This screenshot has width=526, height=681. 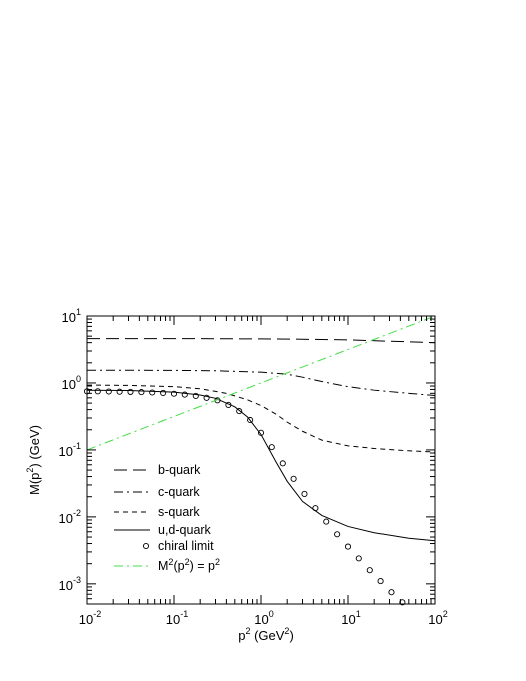 What do you see at coordinates (189, 565) in the screenshot?
I see `legend-label-m2-equals-p2: M2(p2) = p2` at bounding box center [189, 565].